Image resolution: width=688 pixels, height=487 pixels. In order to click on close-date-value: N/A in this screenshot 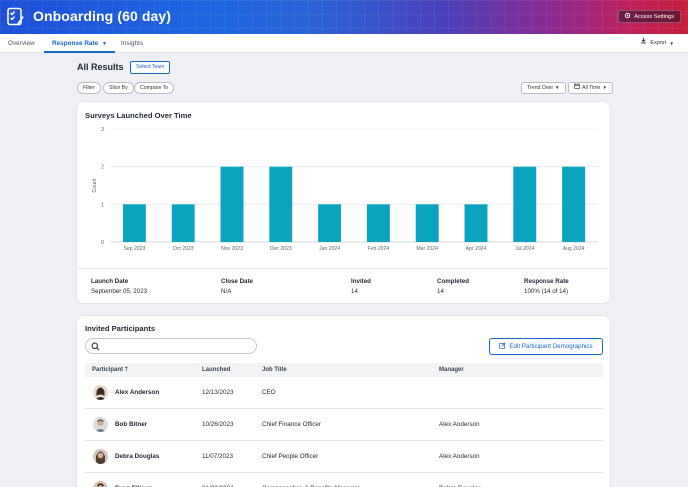, I will do `click(226, 291)`.